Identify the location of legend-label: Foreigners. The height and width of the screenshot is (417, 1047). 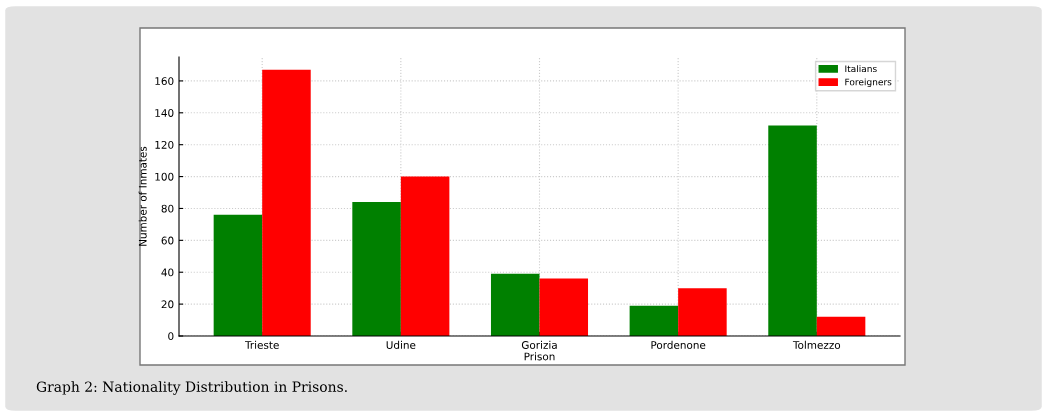
(868, 83).